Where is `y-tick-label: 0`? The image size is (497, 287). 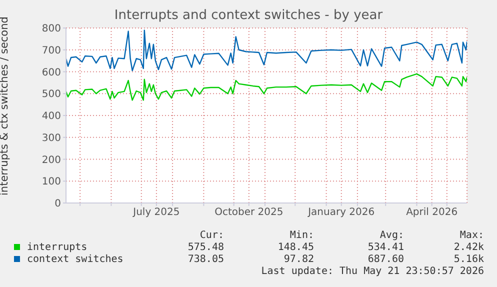 y-tick-label: 0 is located at coordinates (57, 204).